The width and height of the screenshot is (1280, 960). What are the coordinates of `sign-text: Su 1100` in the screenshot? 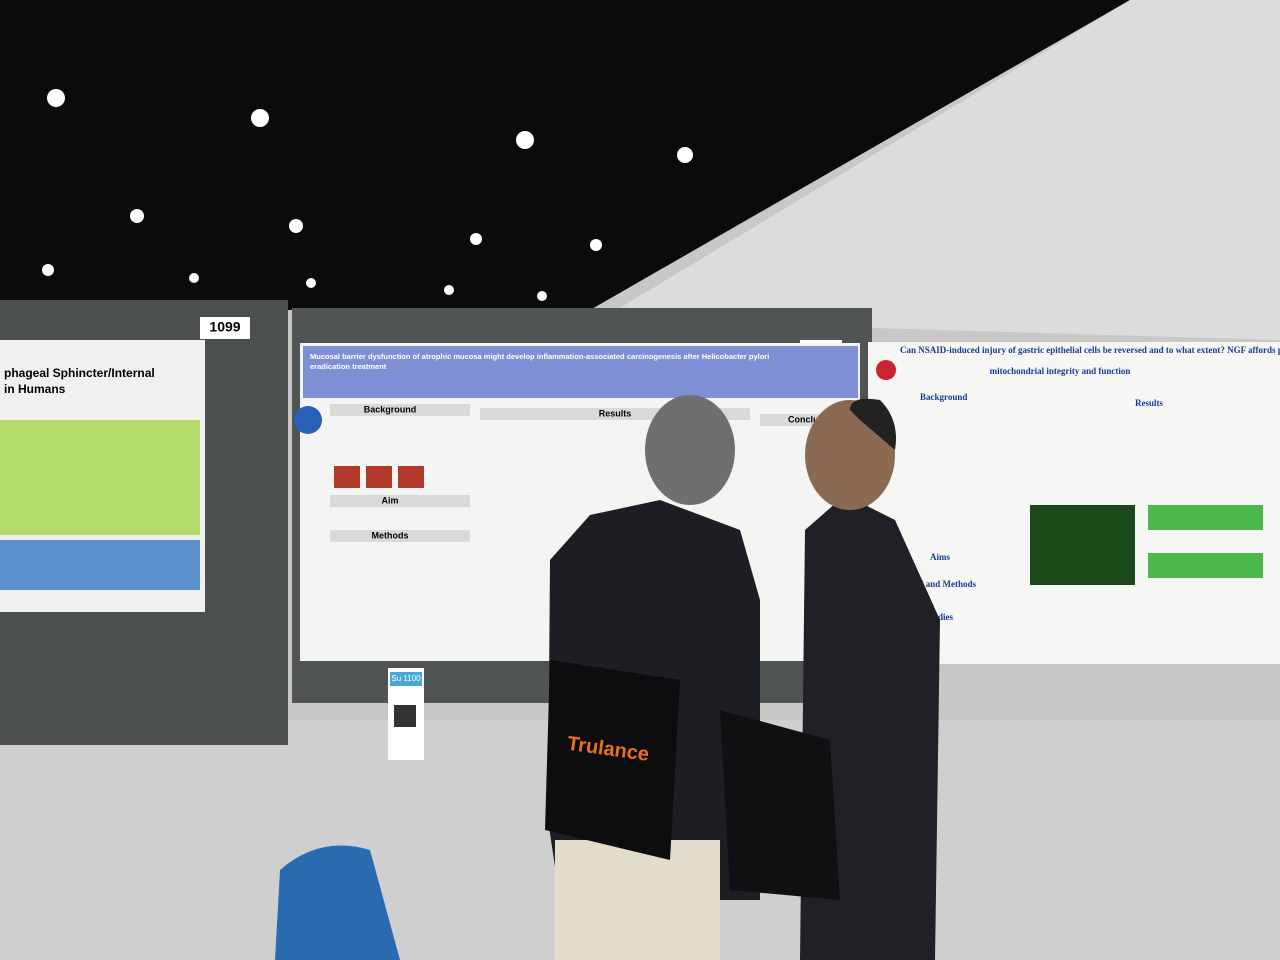 It's located at (406, 678).